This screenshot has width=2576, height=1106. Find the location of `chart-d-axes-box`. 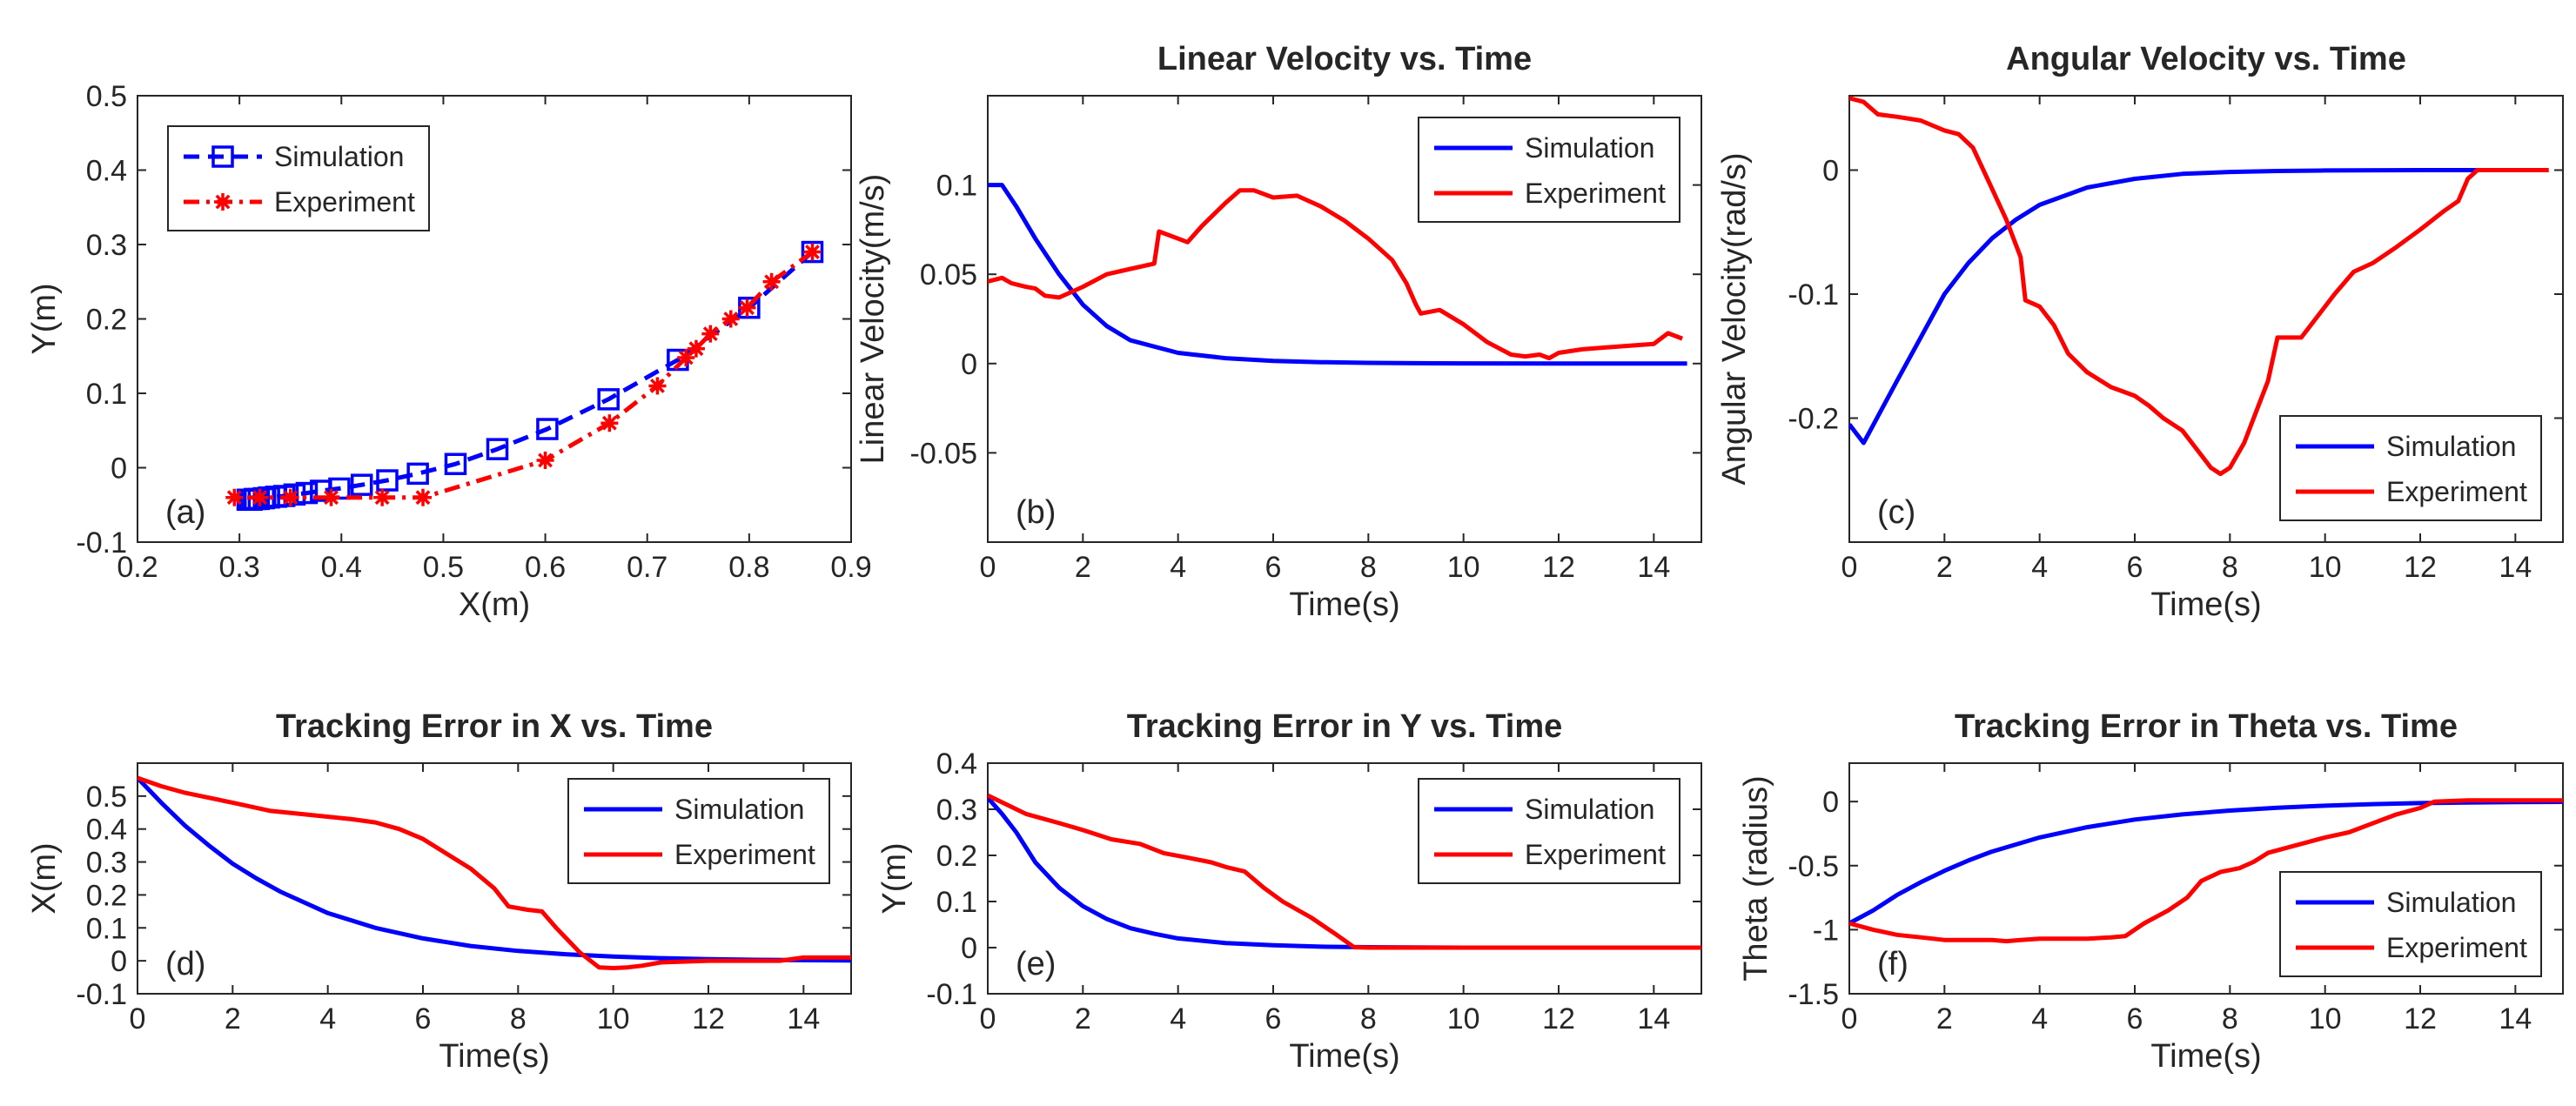

chart-d-axes-box is located at coordinates (495, 879).